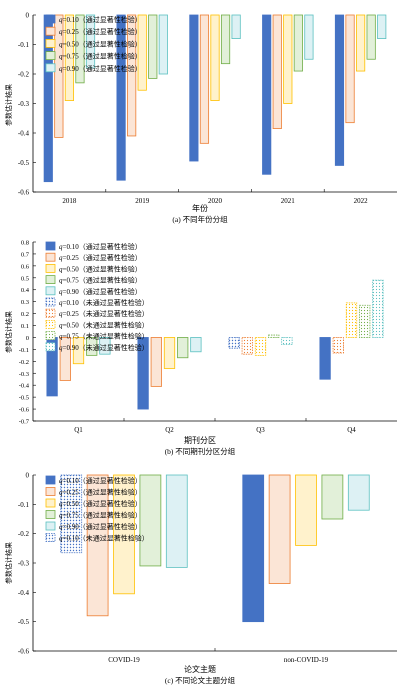  Describe the element at coordinates (267, 94) in the screenshot. I see `bar-q010-2021` at that location.